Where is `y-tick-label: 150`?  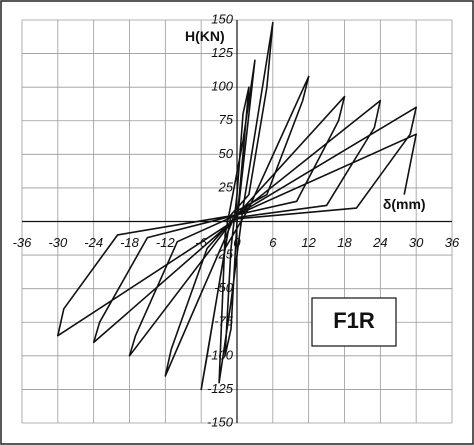 y-tick-label: 150 is located at coordinates (222, 18).